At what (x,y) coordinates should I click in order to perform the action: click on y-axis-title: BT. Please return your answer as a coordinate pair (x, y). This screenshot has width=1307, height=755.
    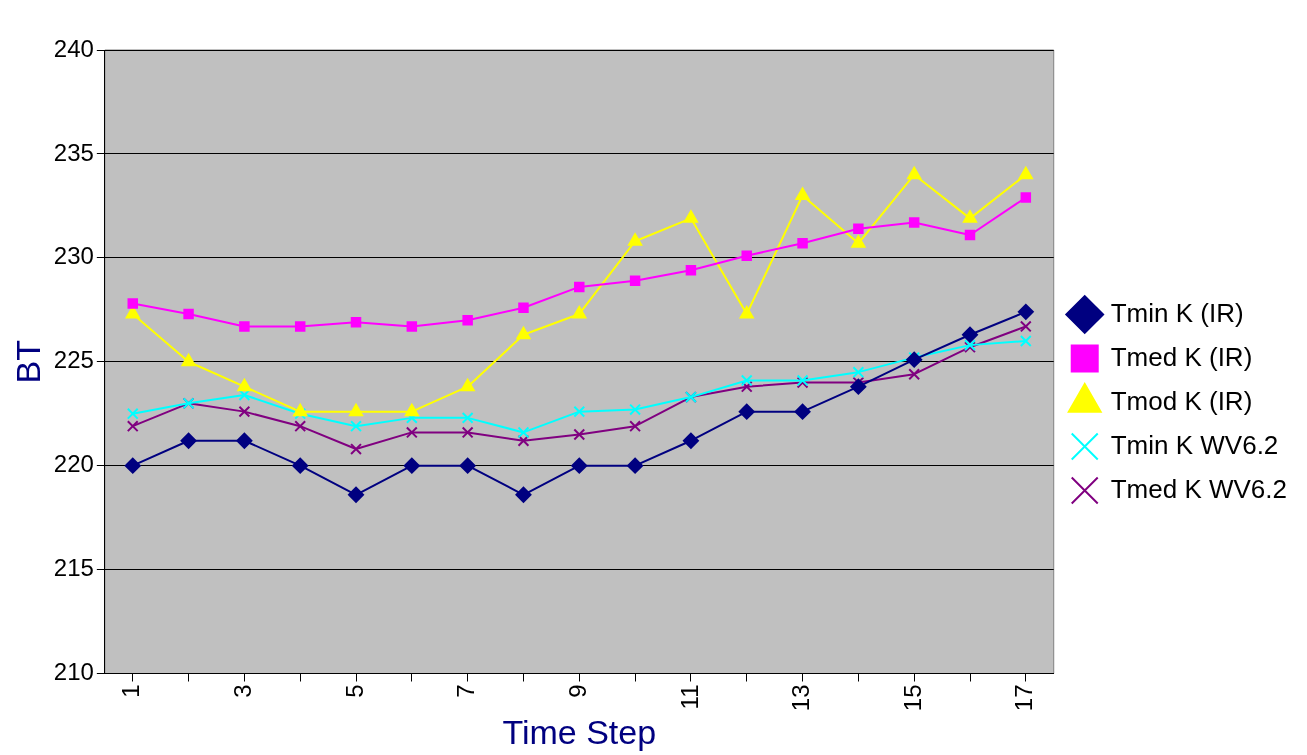
    Looking at the image, I should click on (27, 362).